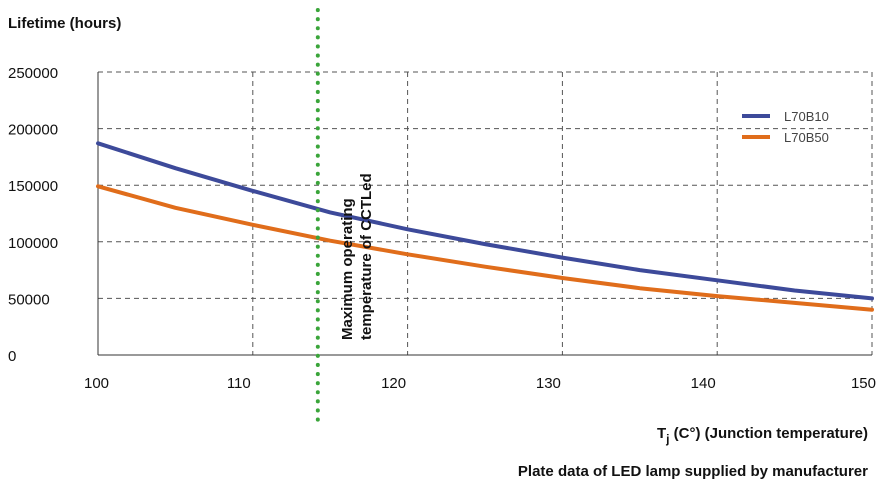 This screenshot has width=876, height=482. What do you see at coordinates (806, 137) in the screenshot?
I see `legend-label-l70b50: L70B50` at bounding box center [806, 137].